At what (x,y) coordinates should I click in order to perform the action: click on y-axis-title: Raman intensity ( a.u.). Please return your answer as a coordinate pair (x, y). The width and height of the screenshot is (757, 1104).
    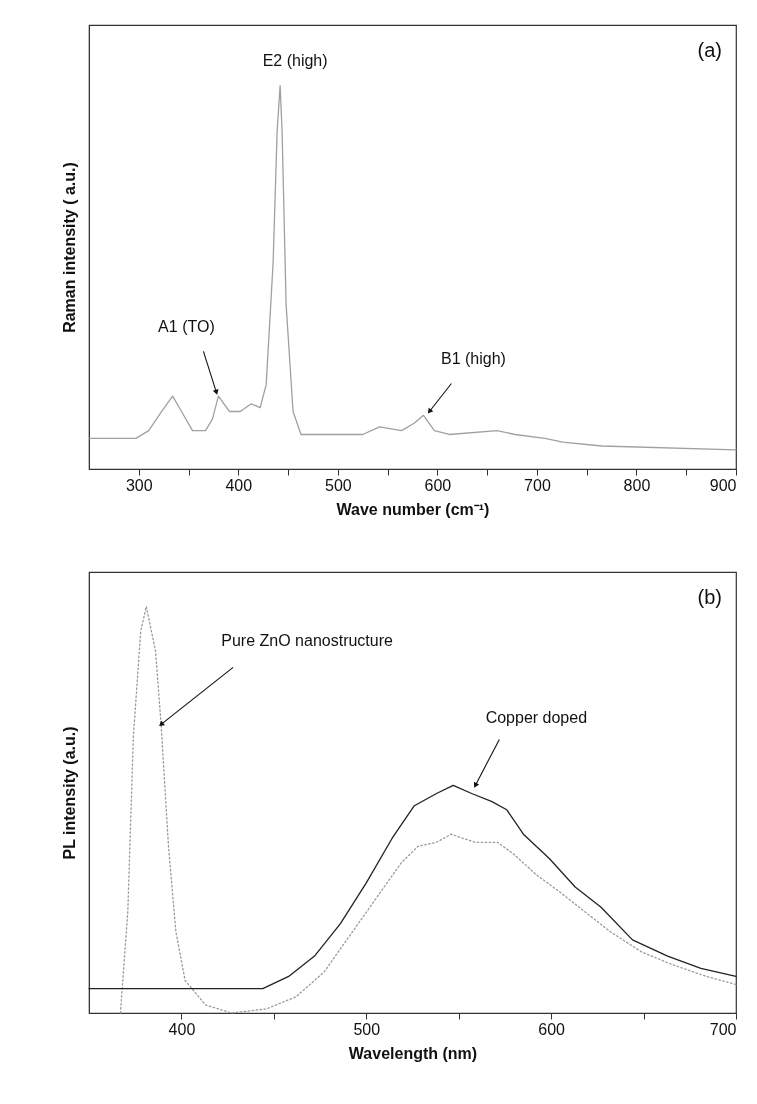
    Looking at the image, I should click on (69, 247).